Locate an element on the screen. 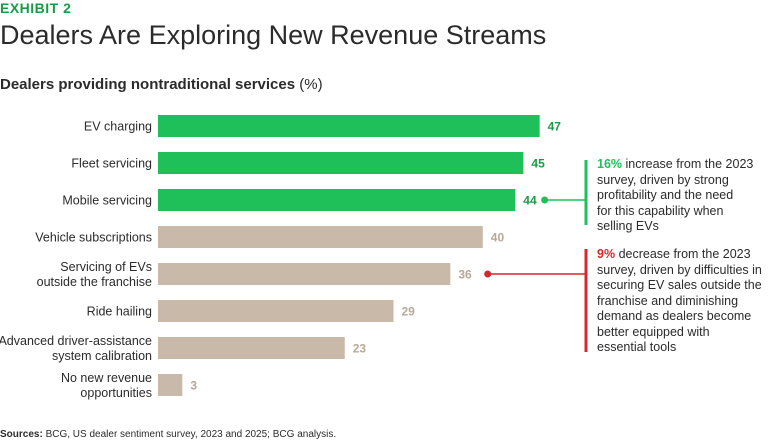  category-label-4-line-1: Servicing of EVs is located at coordinates (106, 267).